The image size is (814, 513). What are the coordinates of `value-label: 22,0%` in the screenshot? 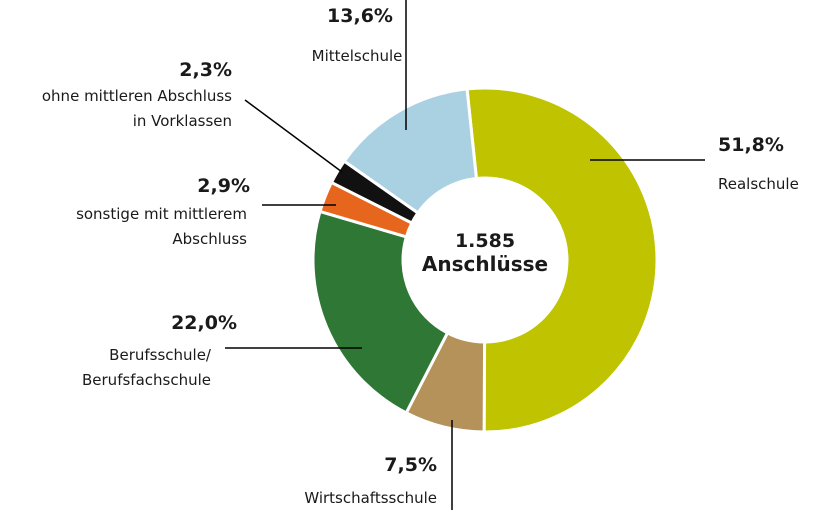 It's located at (204, 323).